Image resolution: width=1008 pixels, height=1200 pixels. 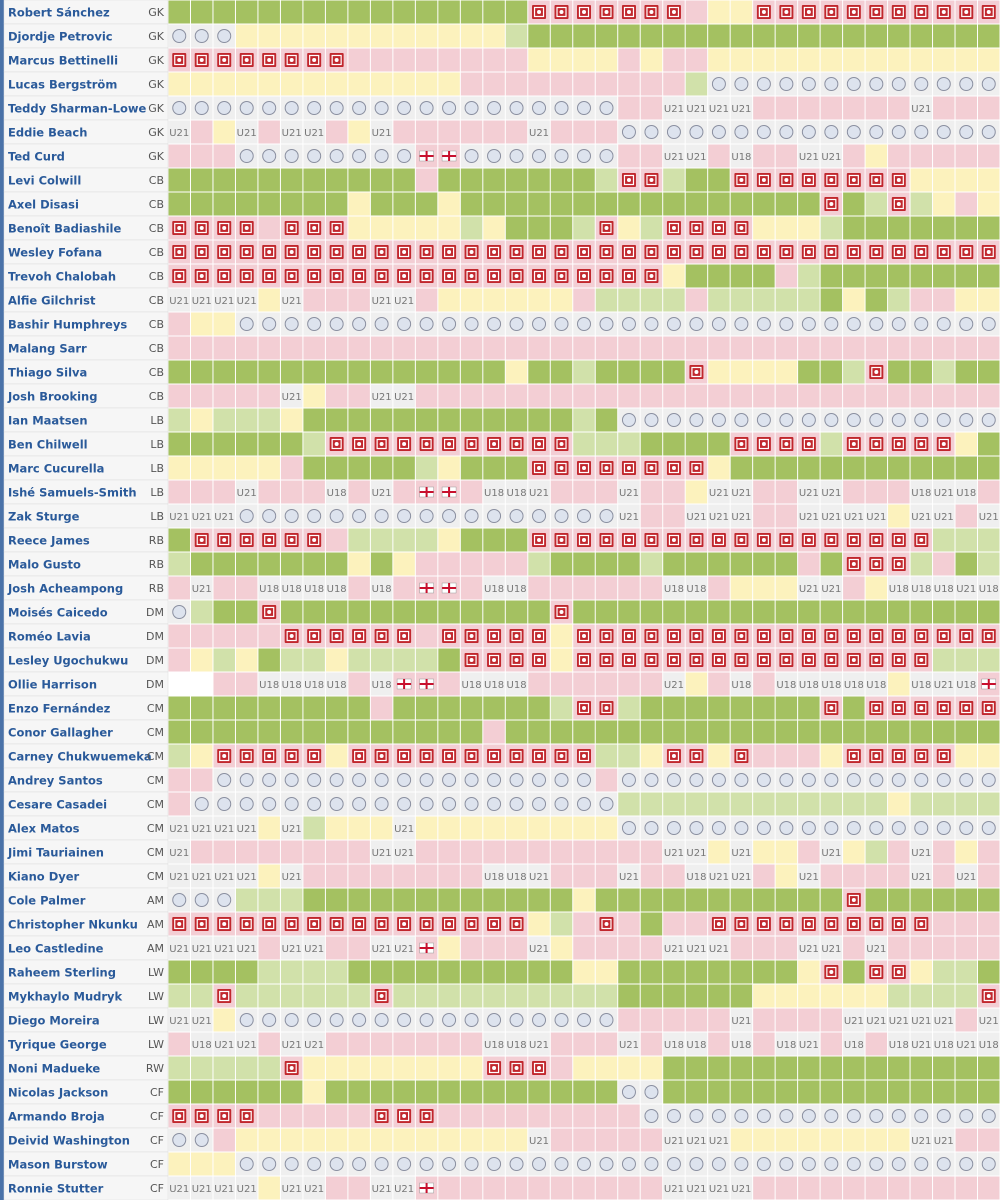 I want to click on player-row: Levi Colwill CB, so click(x=500, y=180).